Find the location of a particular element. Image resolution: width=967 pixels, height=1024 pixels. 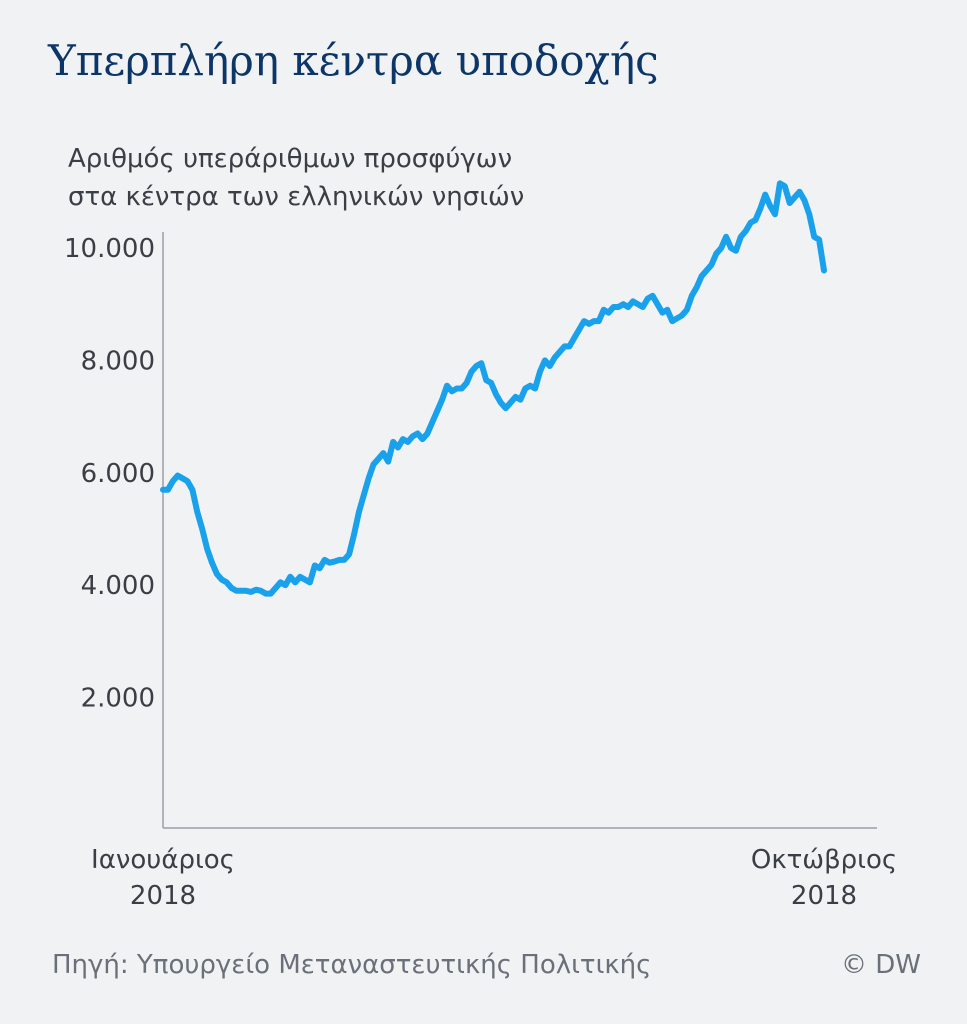

x-tick-label: Οκτώβριος is located at coordinates (824, 860).